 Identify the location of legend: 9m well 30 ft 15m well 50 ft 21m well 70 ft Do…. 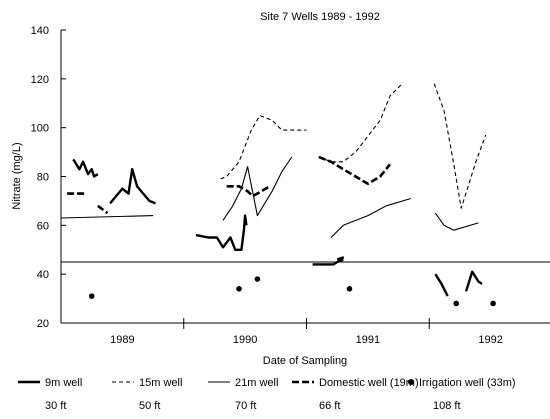
(267, 394).